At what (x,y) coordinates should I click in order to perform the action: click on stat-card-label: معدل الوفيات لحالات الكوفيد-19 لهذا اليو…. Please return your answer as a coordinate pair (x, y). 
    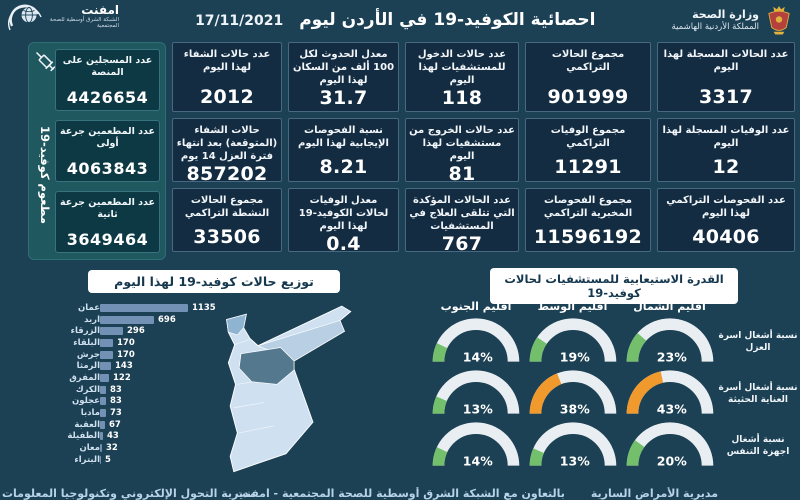
    Looking at the image, I should click on (343, 213).